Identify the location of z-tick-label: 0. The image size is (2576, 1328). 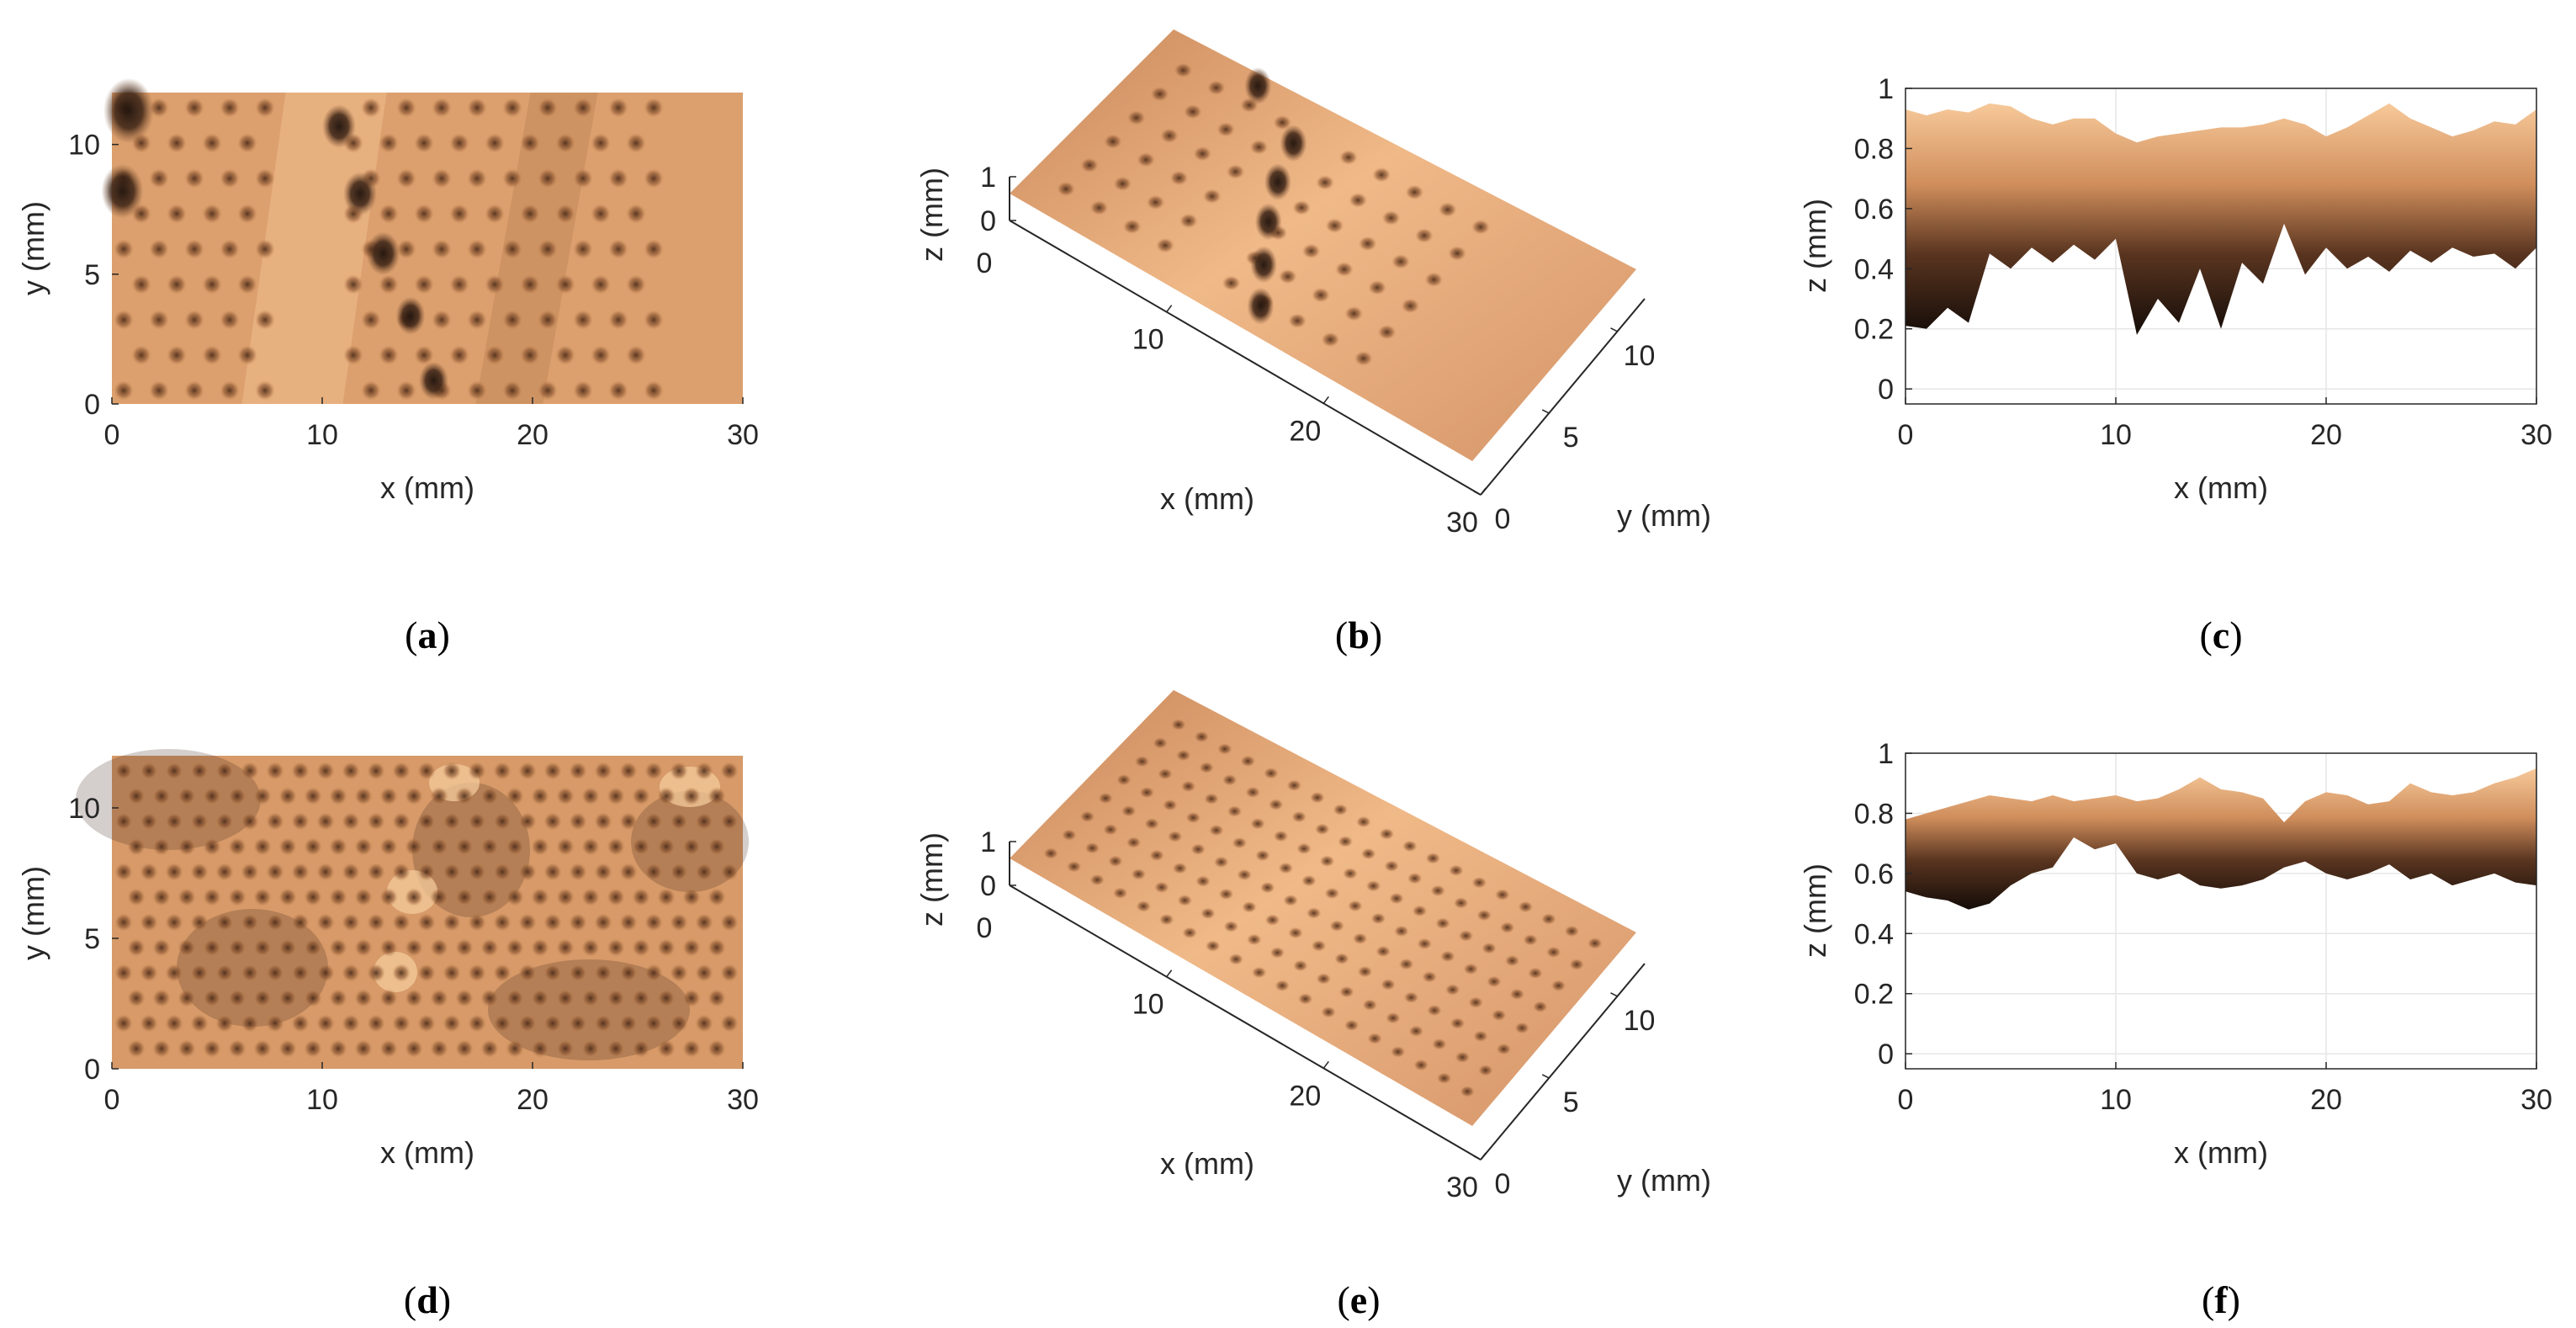
(988, 886).